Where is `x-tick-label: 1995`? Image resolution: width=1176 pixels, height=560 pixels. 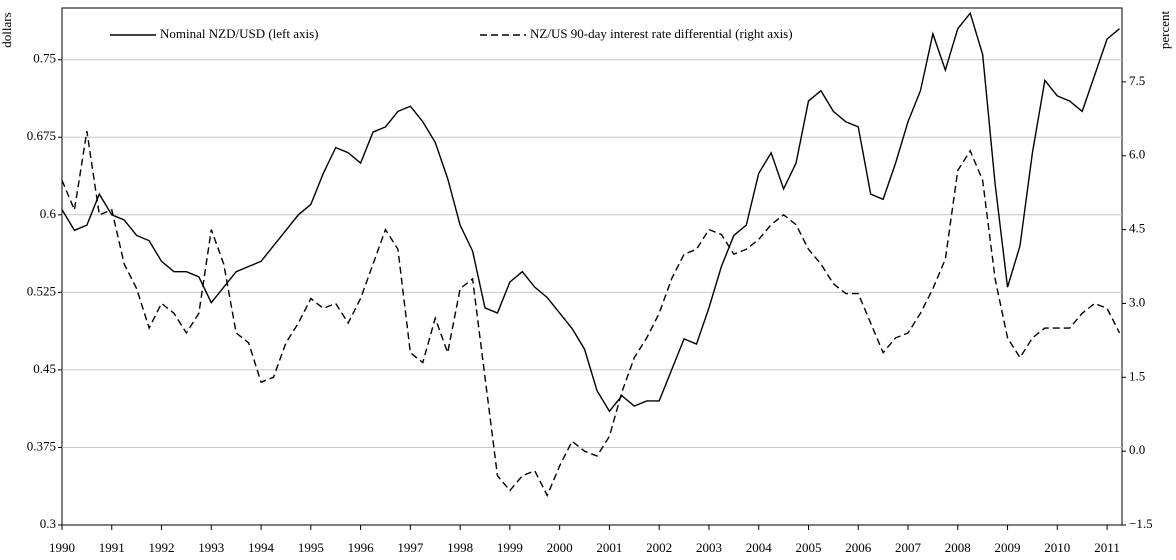
x-tick-label: 1995 is located at coordinates (311, 547).